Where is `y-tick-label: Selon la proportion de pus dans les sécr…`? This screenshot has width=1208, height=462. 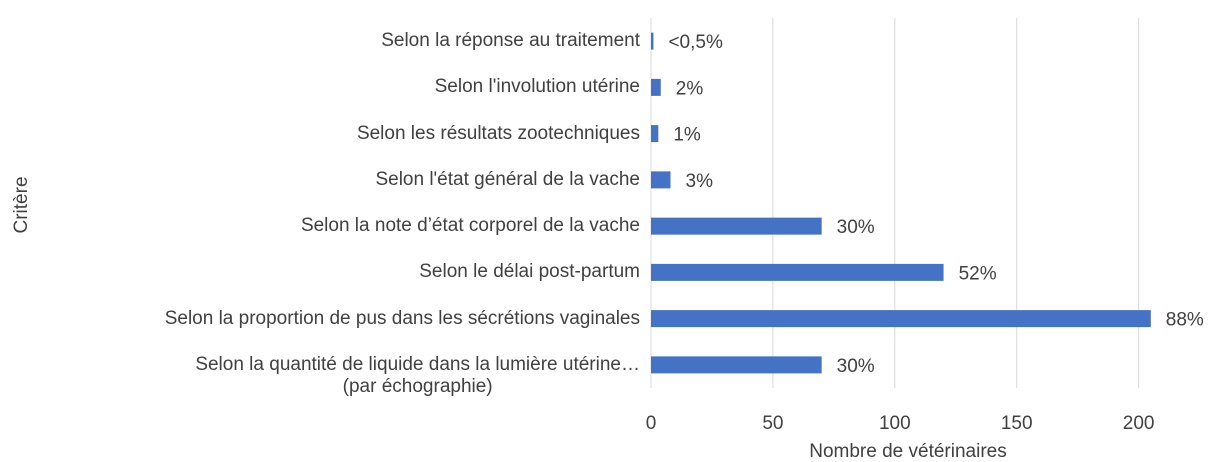
y-tick-label: Selon la proportion de pus dans les sécr… is located at coordinates (402, 318).